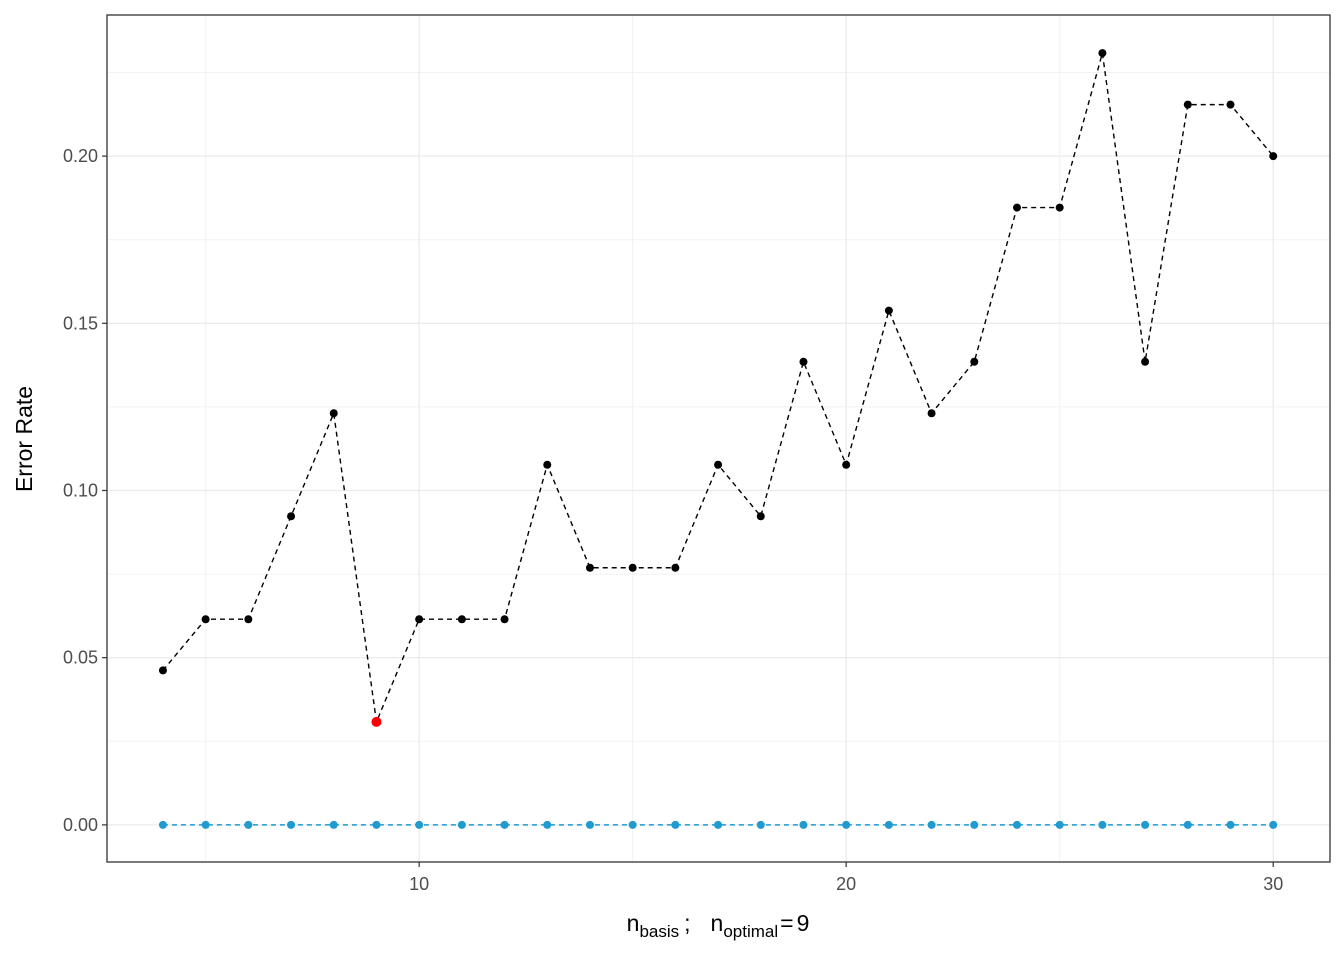  What do you see at coordinates (80, 658) in the screenshot?
I see `y-tick-label: 0.05` at bounding box center [80, 658].